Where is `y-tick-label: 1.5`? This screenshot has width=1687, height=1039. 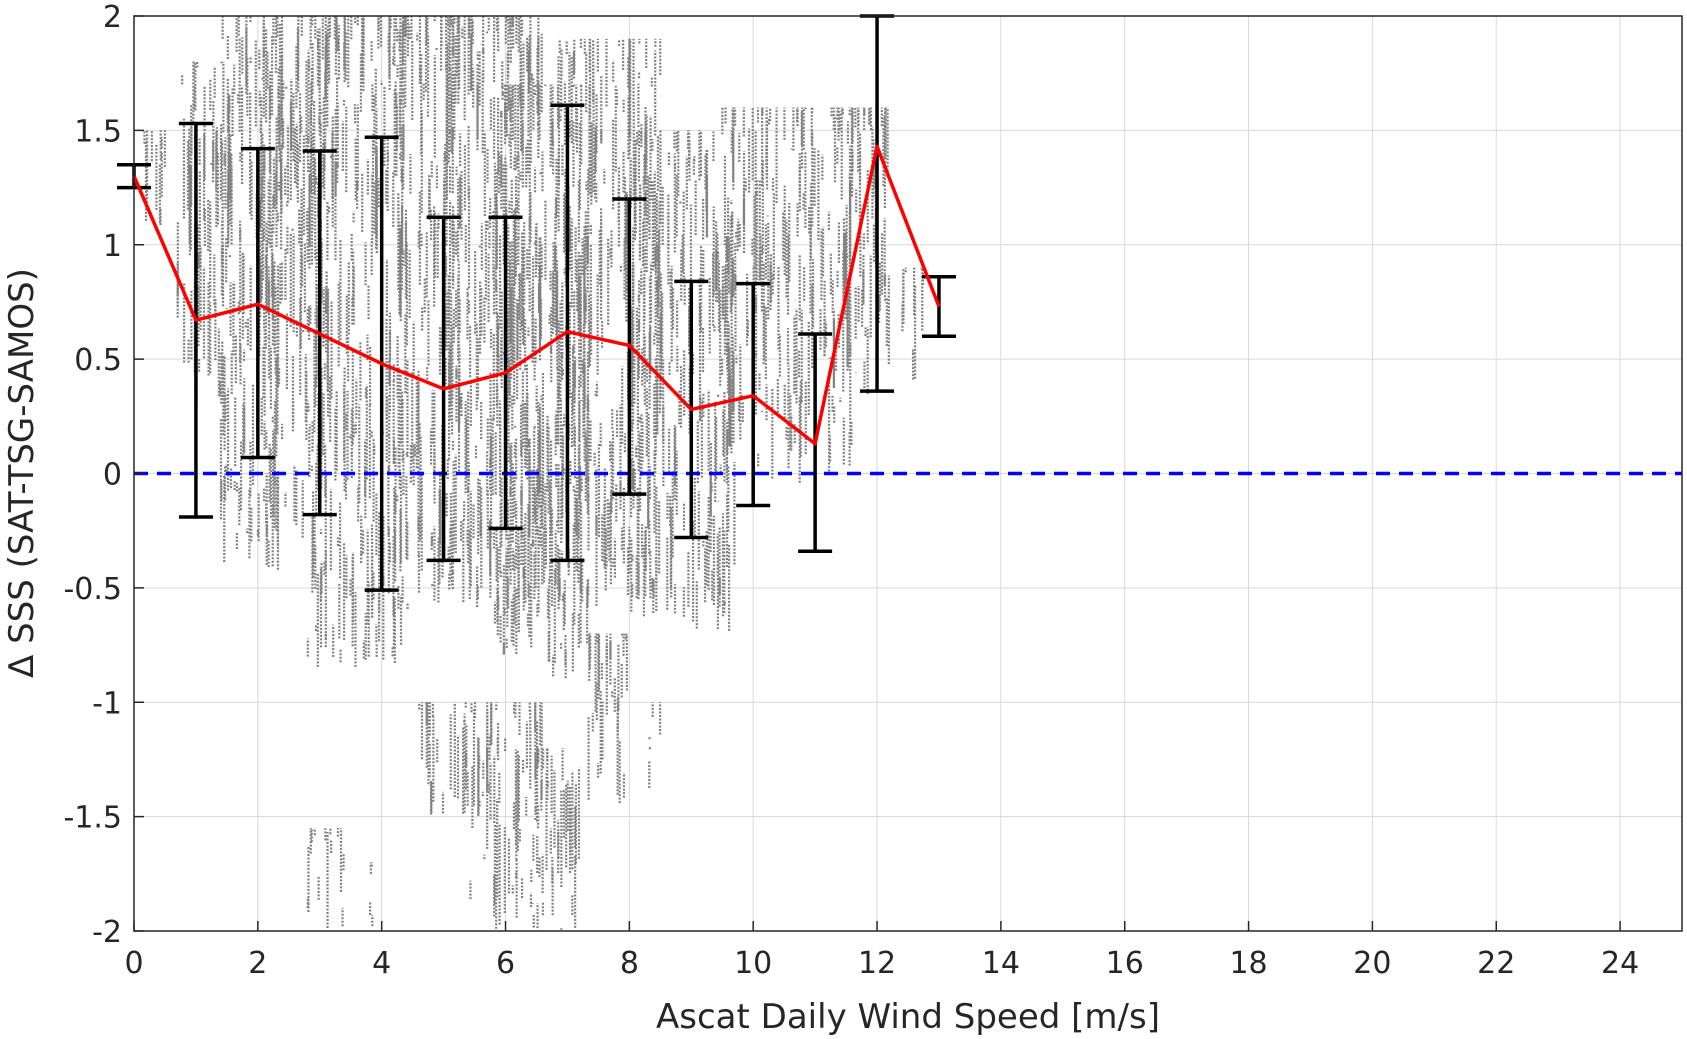 y-tick-label: 1.5 is located at coordinates (98, 131).